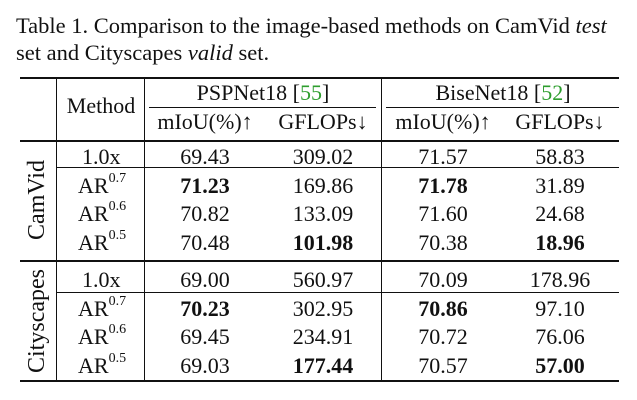 This screenshot has height=400, width=637. What do you see at coordinates (144, 229) in the screenshot?
I see `vrule-method` at bounding box center [144, 229].